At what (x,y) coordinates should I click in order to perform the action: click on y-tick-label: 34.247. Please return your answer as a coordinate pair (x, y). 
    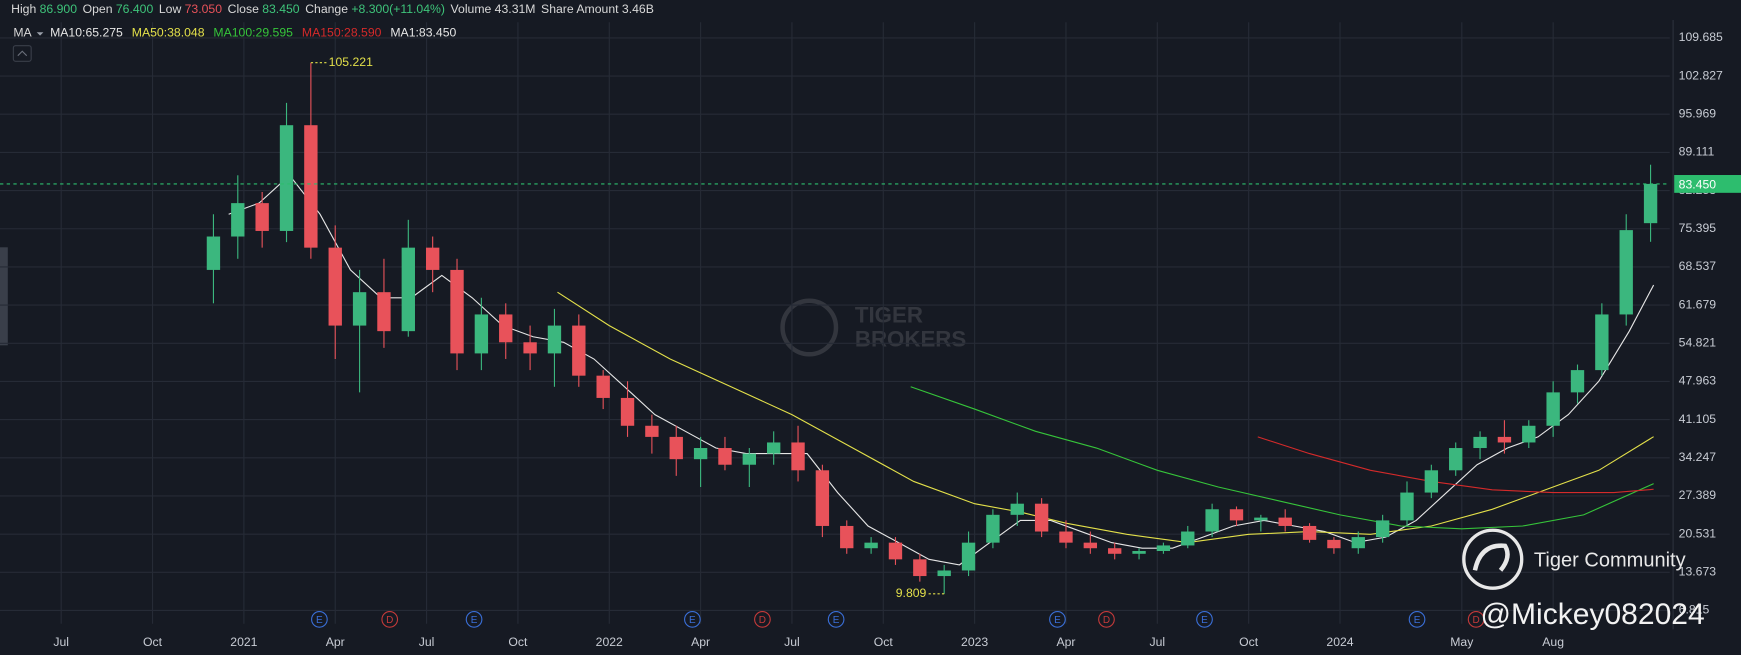
    Looking at the image, I should click on (1698, 457).